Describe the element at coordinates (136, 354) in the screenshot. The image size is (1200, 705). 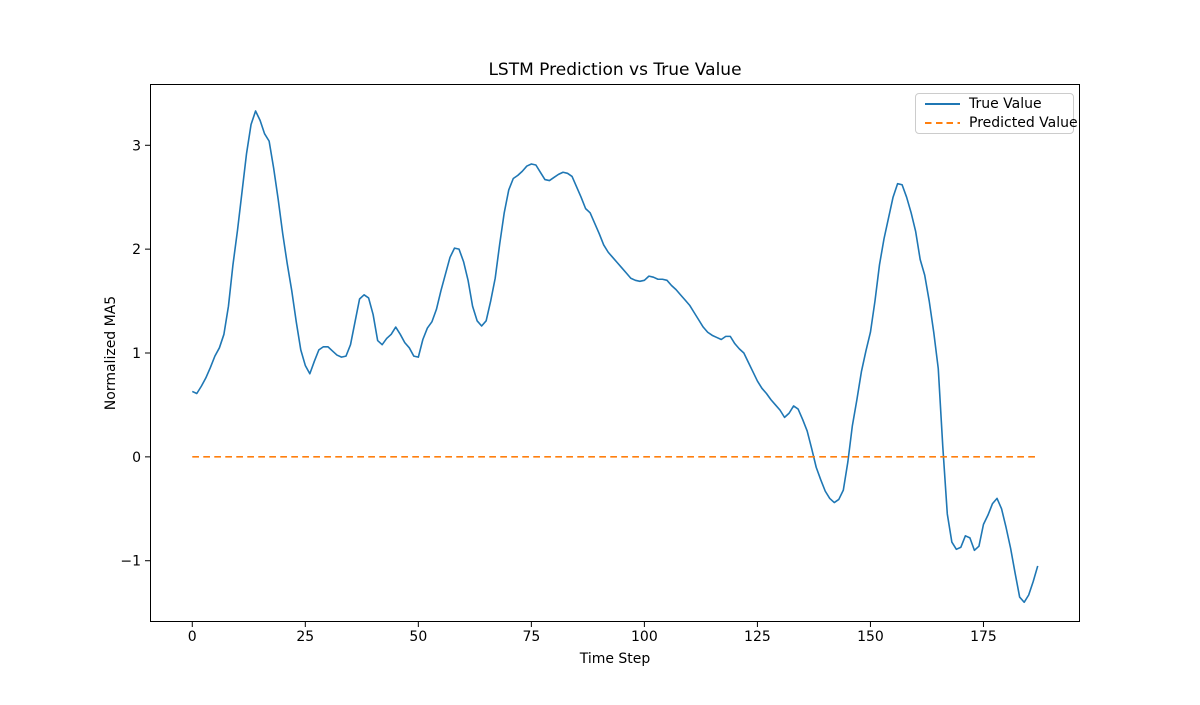
I see `y-tick-label: 1` at that location.